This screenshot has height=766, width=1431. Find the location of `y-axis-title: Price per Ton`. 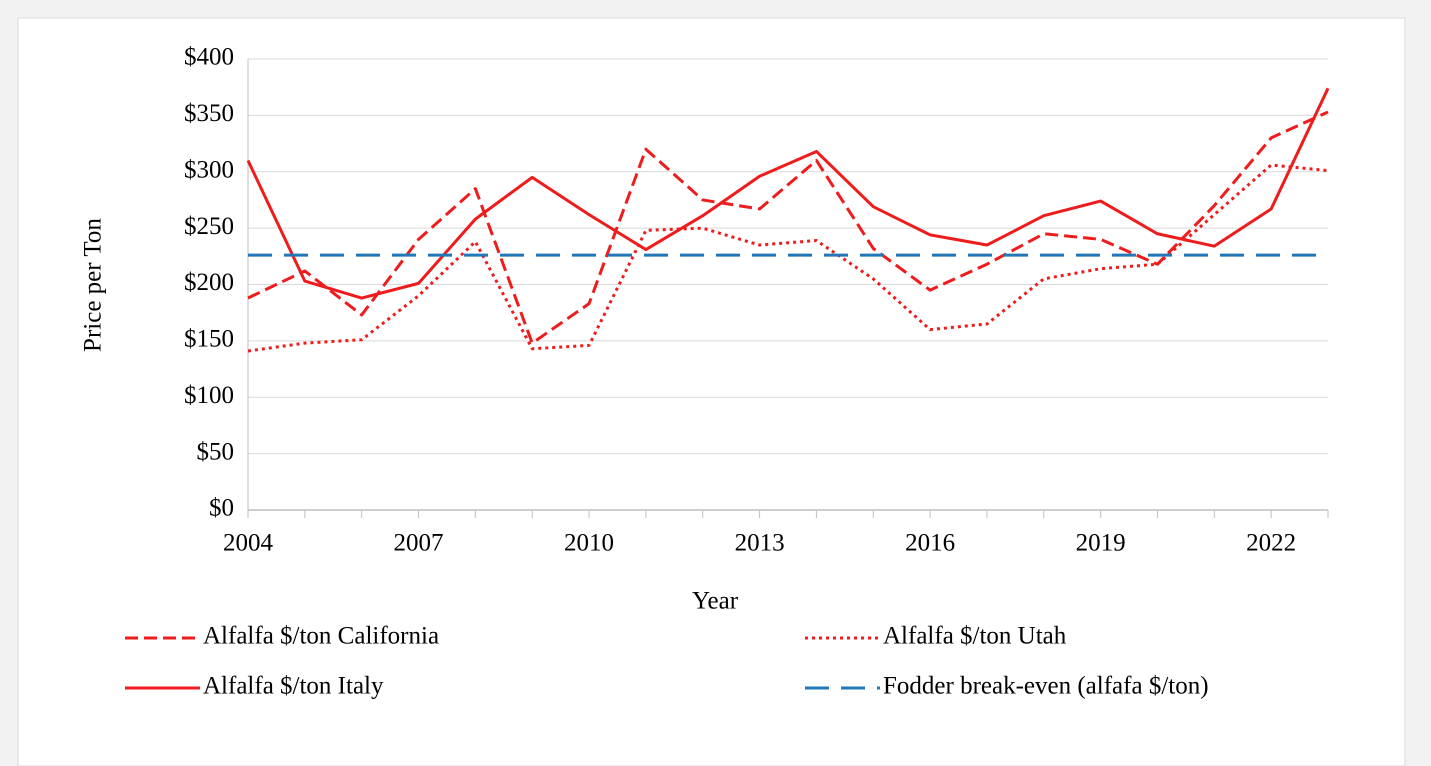

y-axis-title: Price per Ton is located at coordinates (93, 285).